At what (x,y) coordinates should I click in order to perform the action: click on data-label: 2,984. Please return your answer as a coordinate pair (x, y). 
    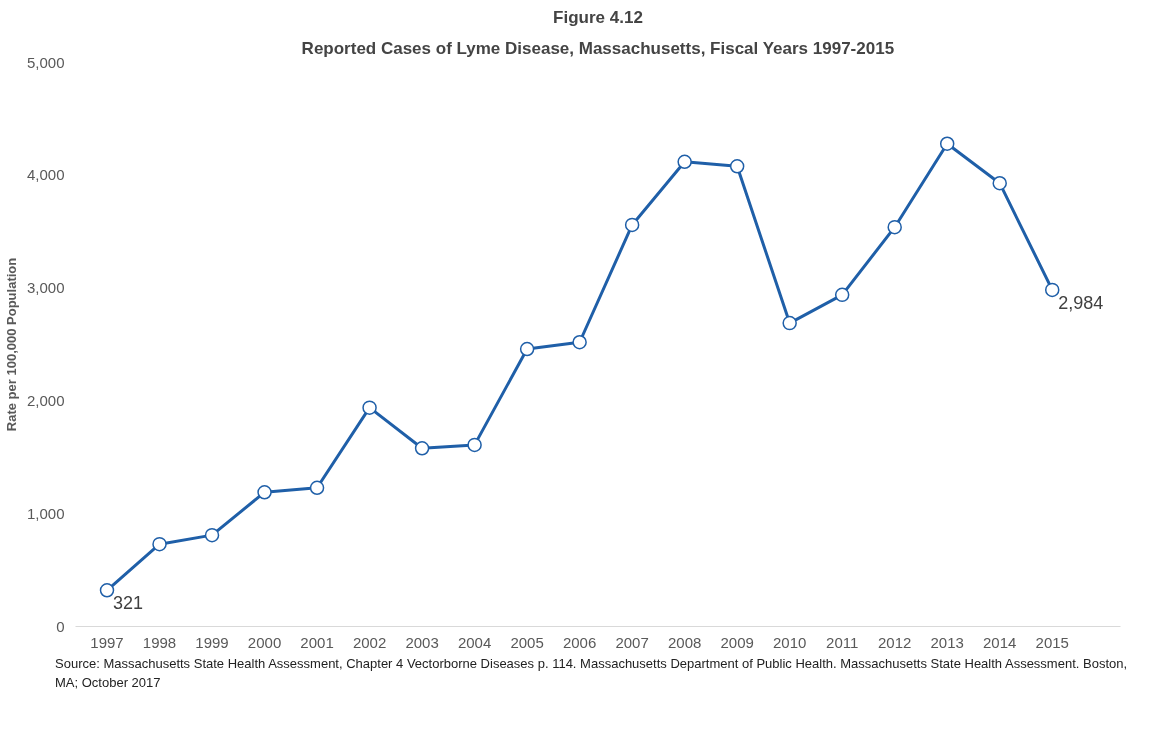
    Looking at the image, I should click on (1081, 302).